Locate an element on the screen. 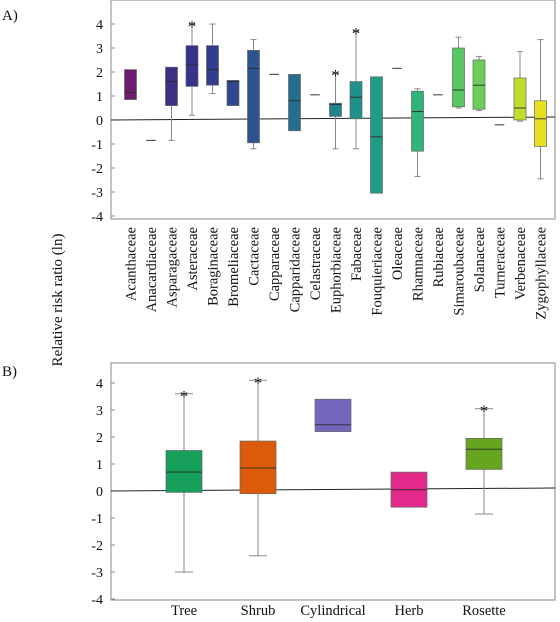  category-label: Capparidaceae is located at coordinates (296, 269).